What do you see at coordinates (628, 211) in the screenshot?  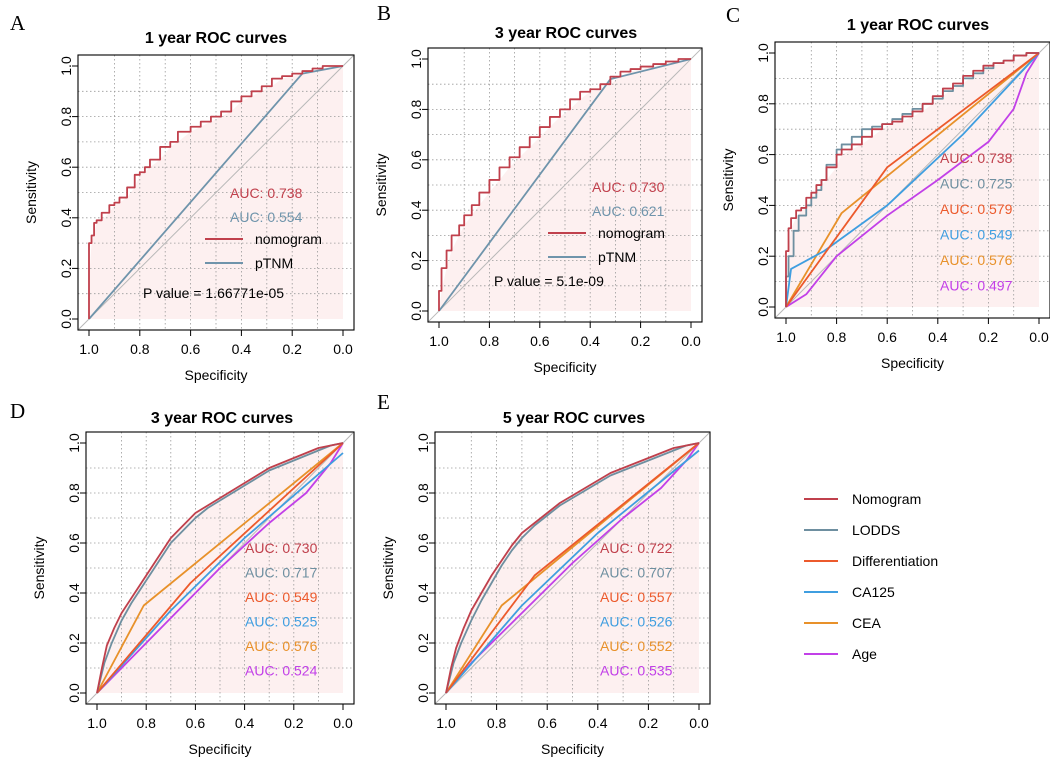 I see `auc-label: AUC: 0.621` at bounding box center [628, 211].